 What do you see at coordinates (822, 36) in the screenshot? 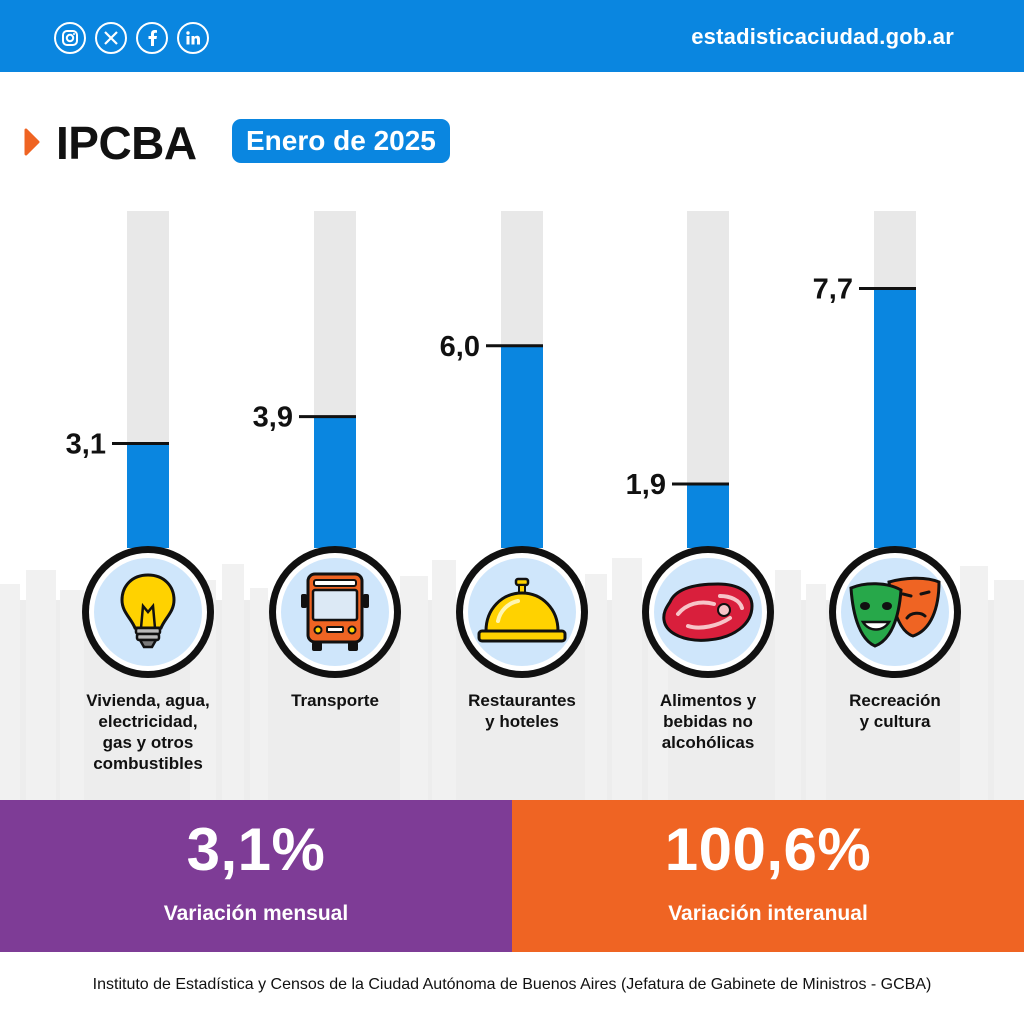
I see `site-url: estadisticaciudad.gob.ar` at bounding box center [822, 36].